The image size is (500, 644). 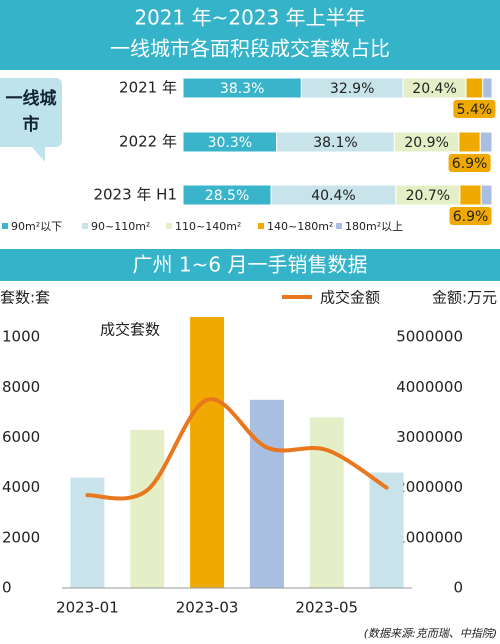 What do you see at coordinates (300, 226) in the screenshot?
I see `legend-label: 140~180m²` at bounding box center [300, 226].